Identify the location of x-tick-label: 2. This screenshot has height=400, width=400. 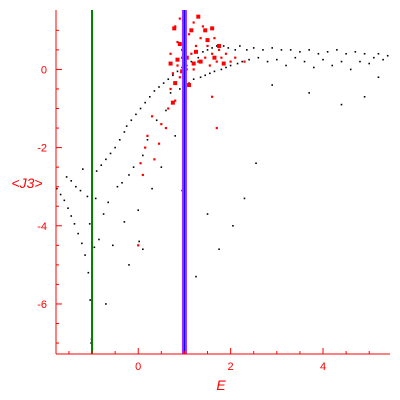
(231, 367).